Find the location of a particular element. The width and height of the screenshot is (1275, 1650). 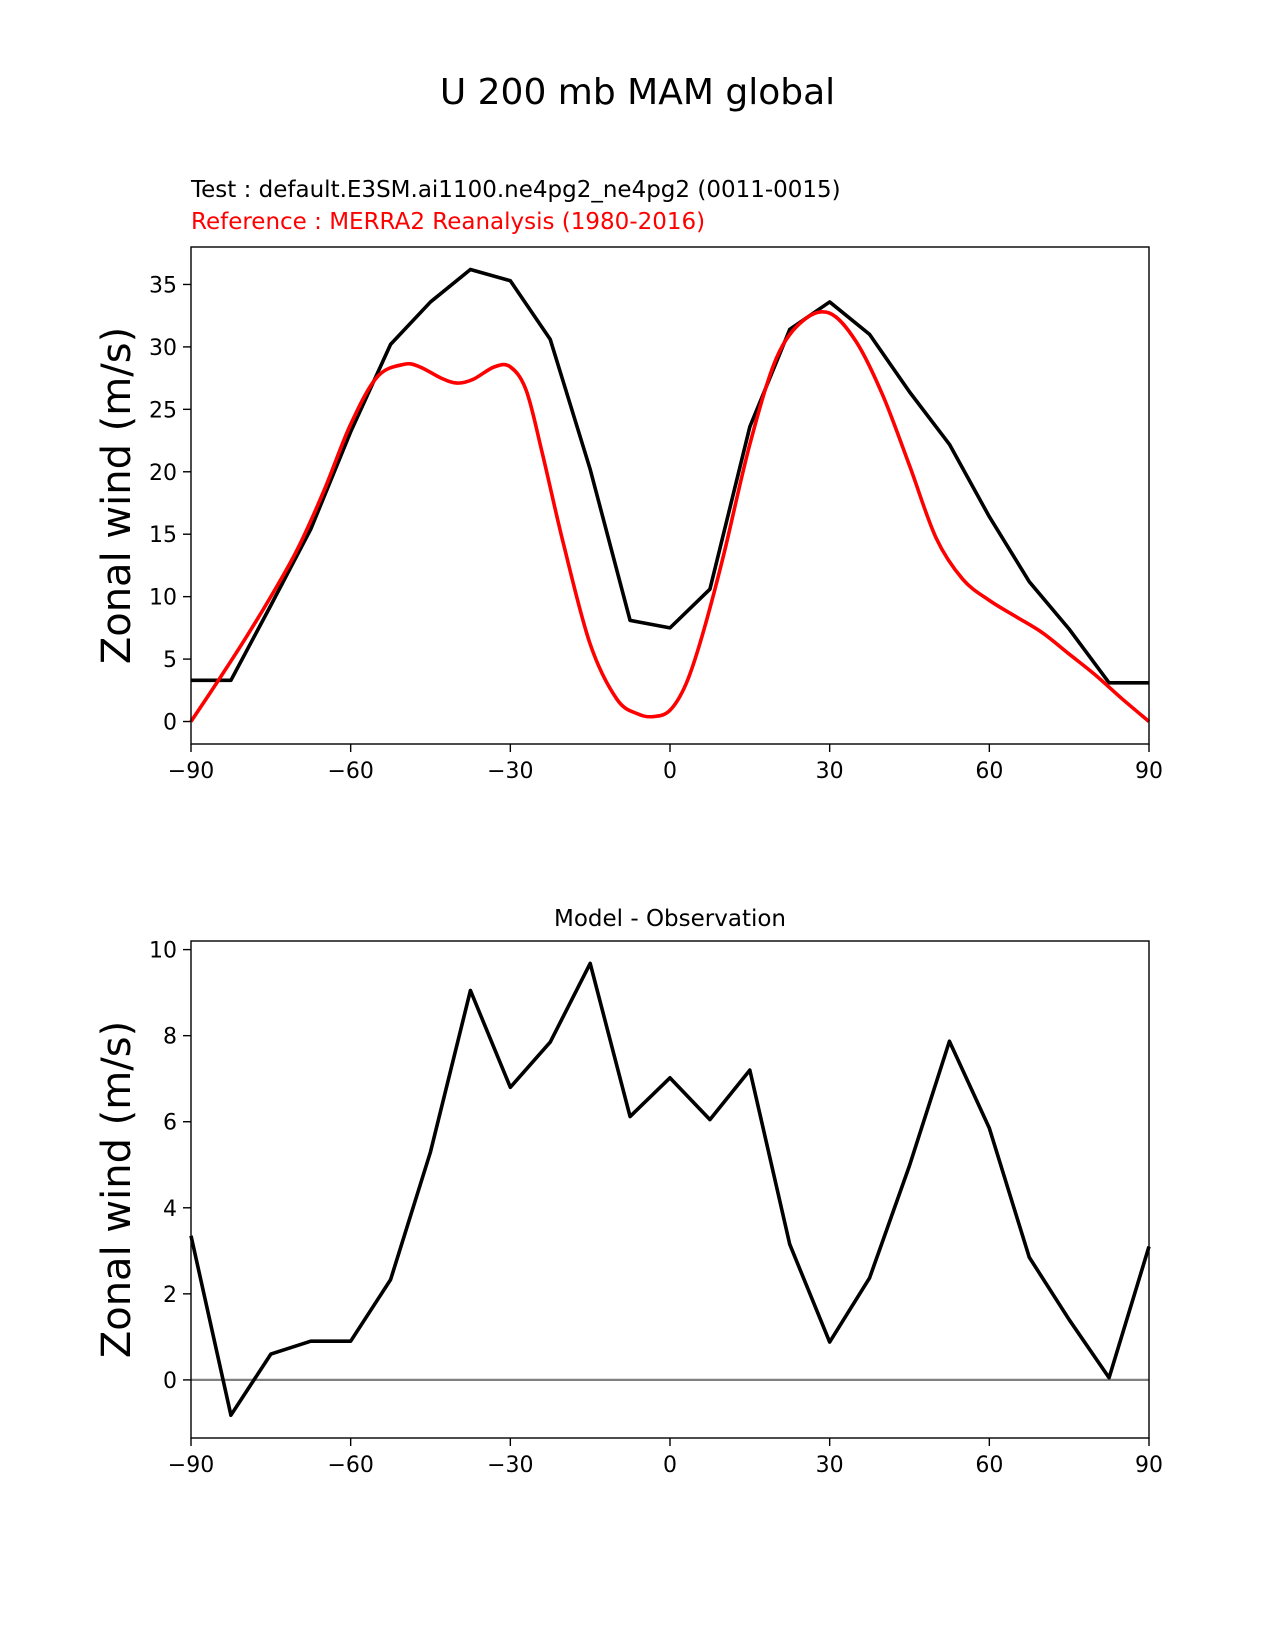

y-tick-label: 8 is located at coordinates (170, 1037).